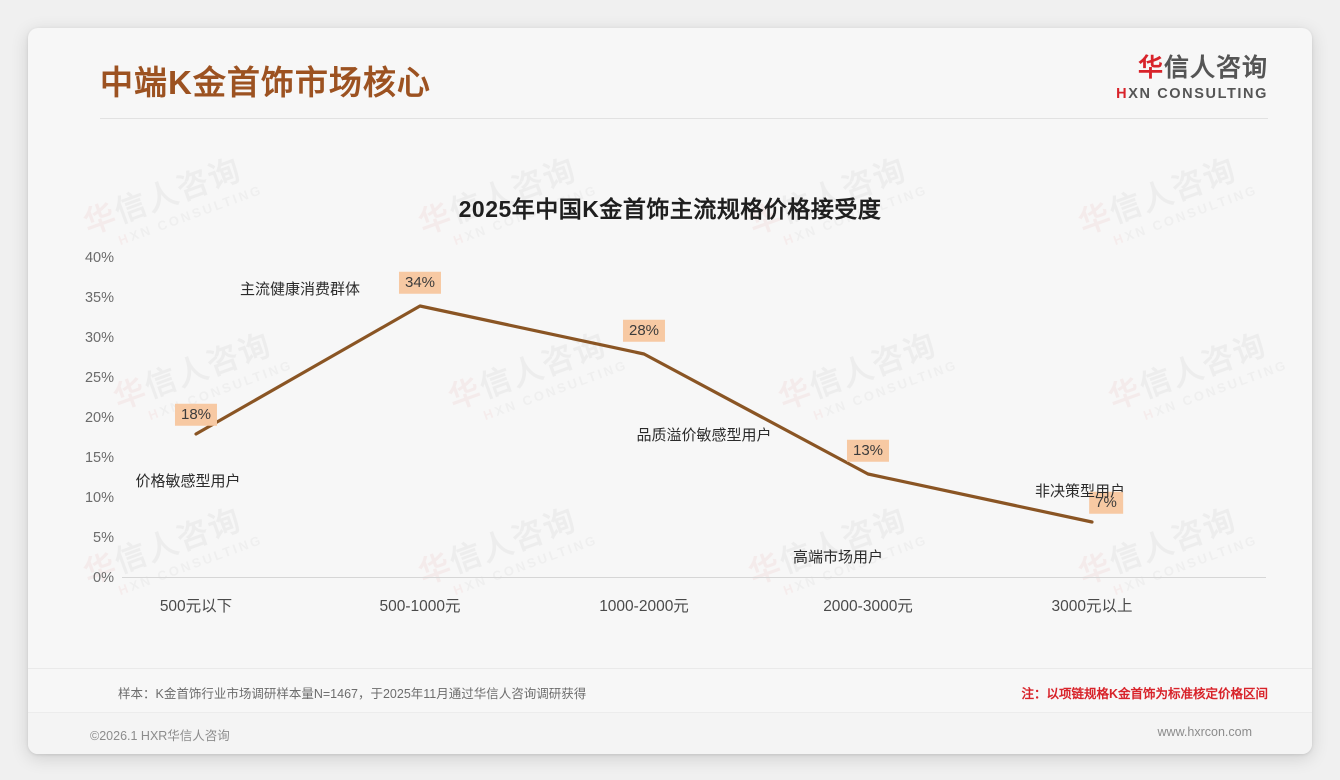 The height and width of the screenshot is (780, 1340). I want to click on y-axis-tick-label: 5%, so click(103, 538).